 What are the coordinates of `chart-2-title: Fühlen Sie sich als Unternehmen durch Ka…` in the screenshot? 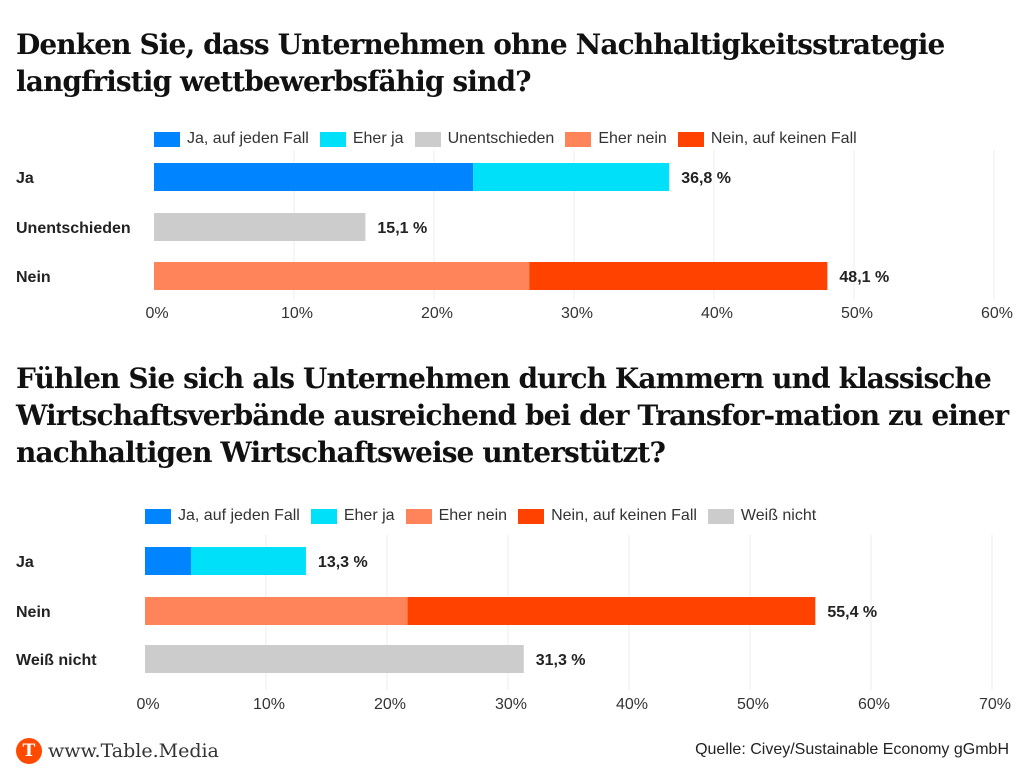 It's located at (512, 415).